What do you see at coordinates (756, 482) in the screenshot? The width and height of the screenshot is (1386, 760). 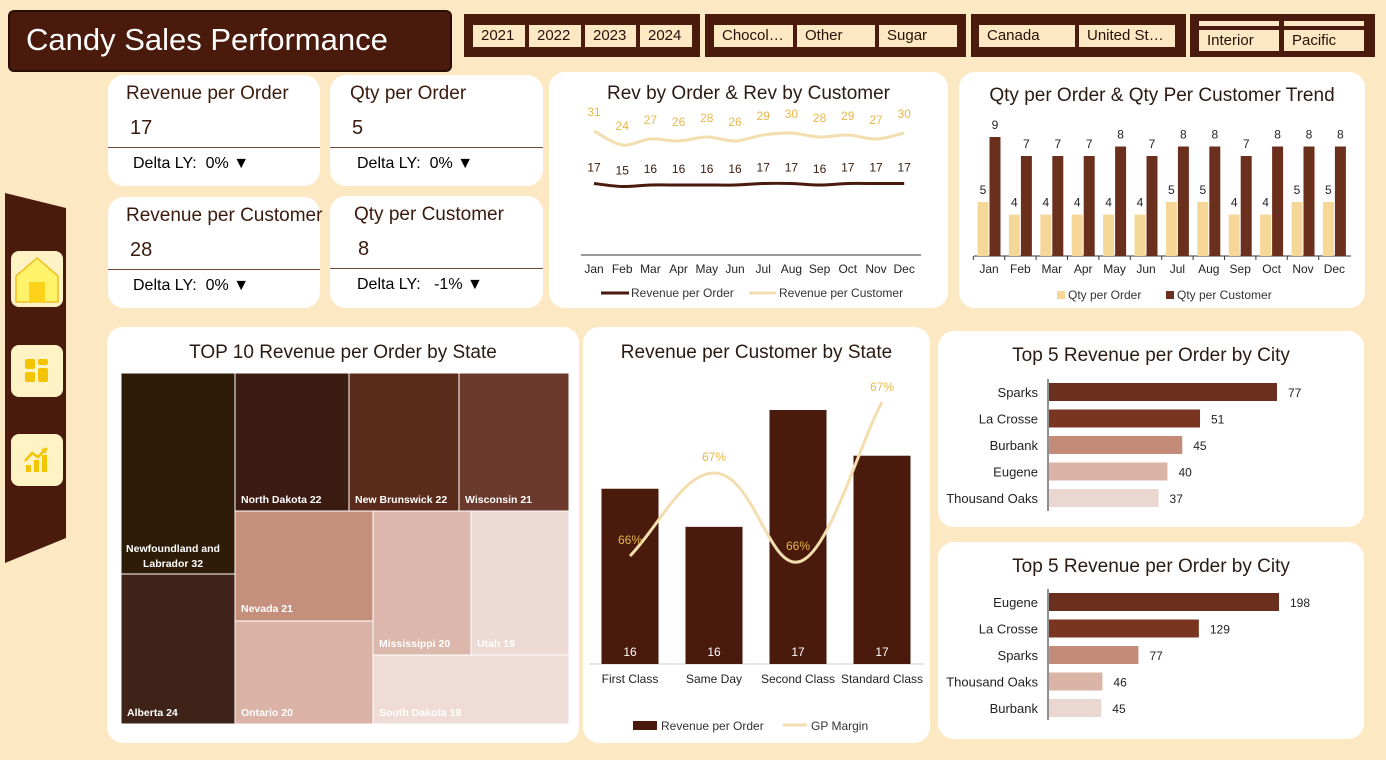 I see `series-line-gp-margin` at bounding box center [756, 482].